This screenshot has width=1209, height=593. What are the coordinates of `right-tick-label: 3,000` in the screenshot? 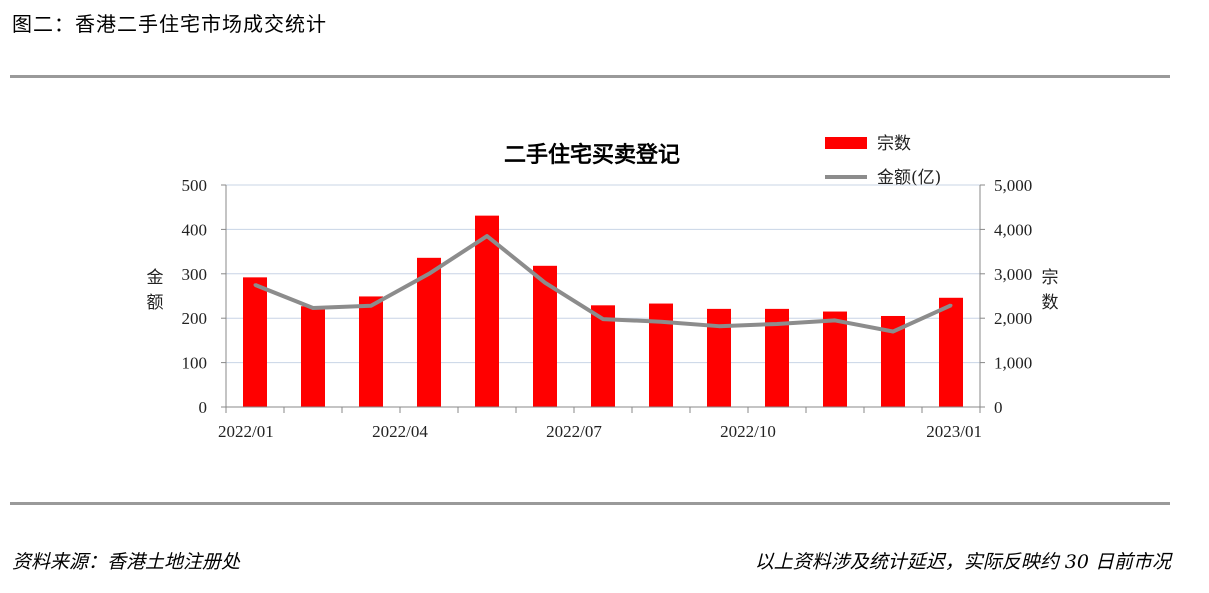 It's located at (1013, 274).